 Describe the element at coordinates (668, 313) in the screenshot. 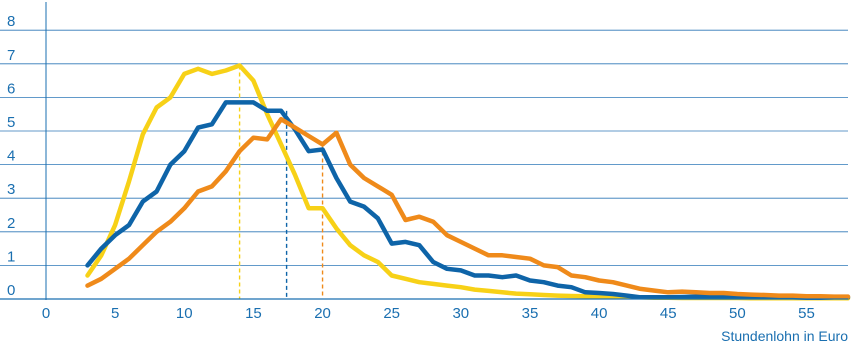

I see `x-tick-label: 45` at that location.